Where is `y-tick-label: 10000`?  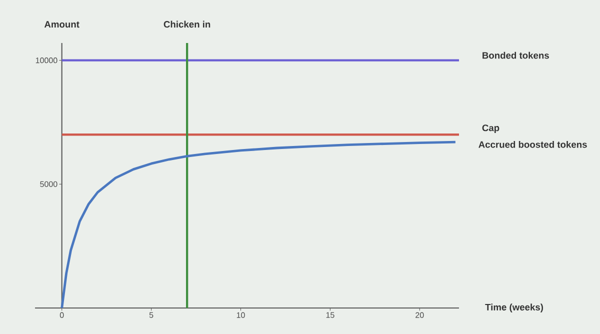
y-tick-label: 10000 is located at coordinates (47, 61).